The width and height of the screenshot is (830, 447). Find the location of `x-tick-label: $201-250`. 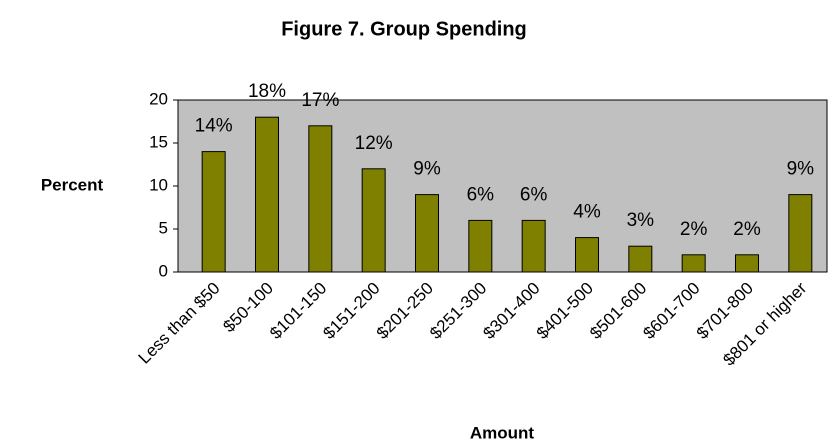

x-tick-label: $201-250 is located at coordinates (405, 311).